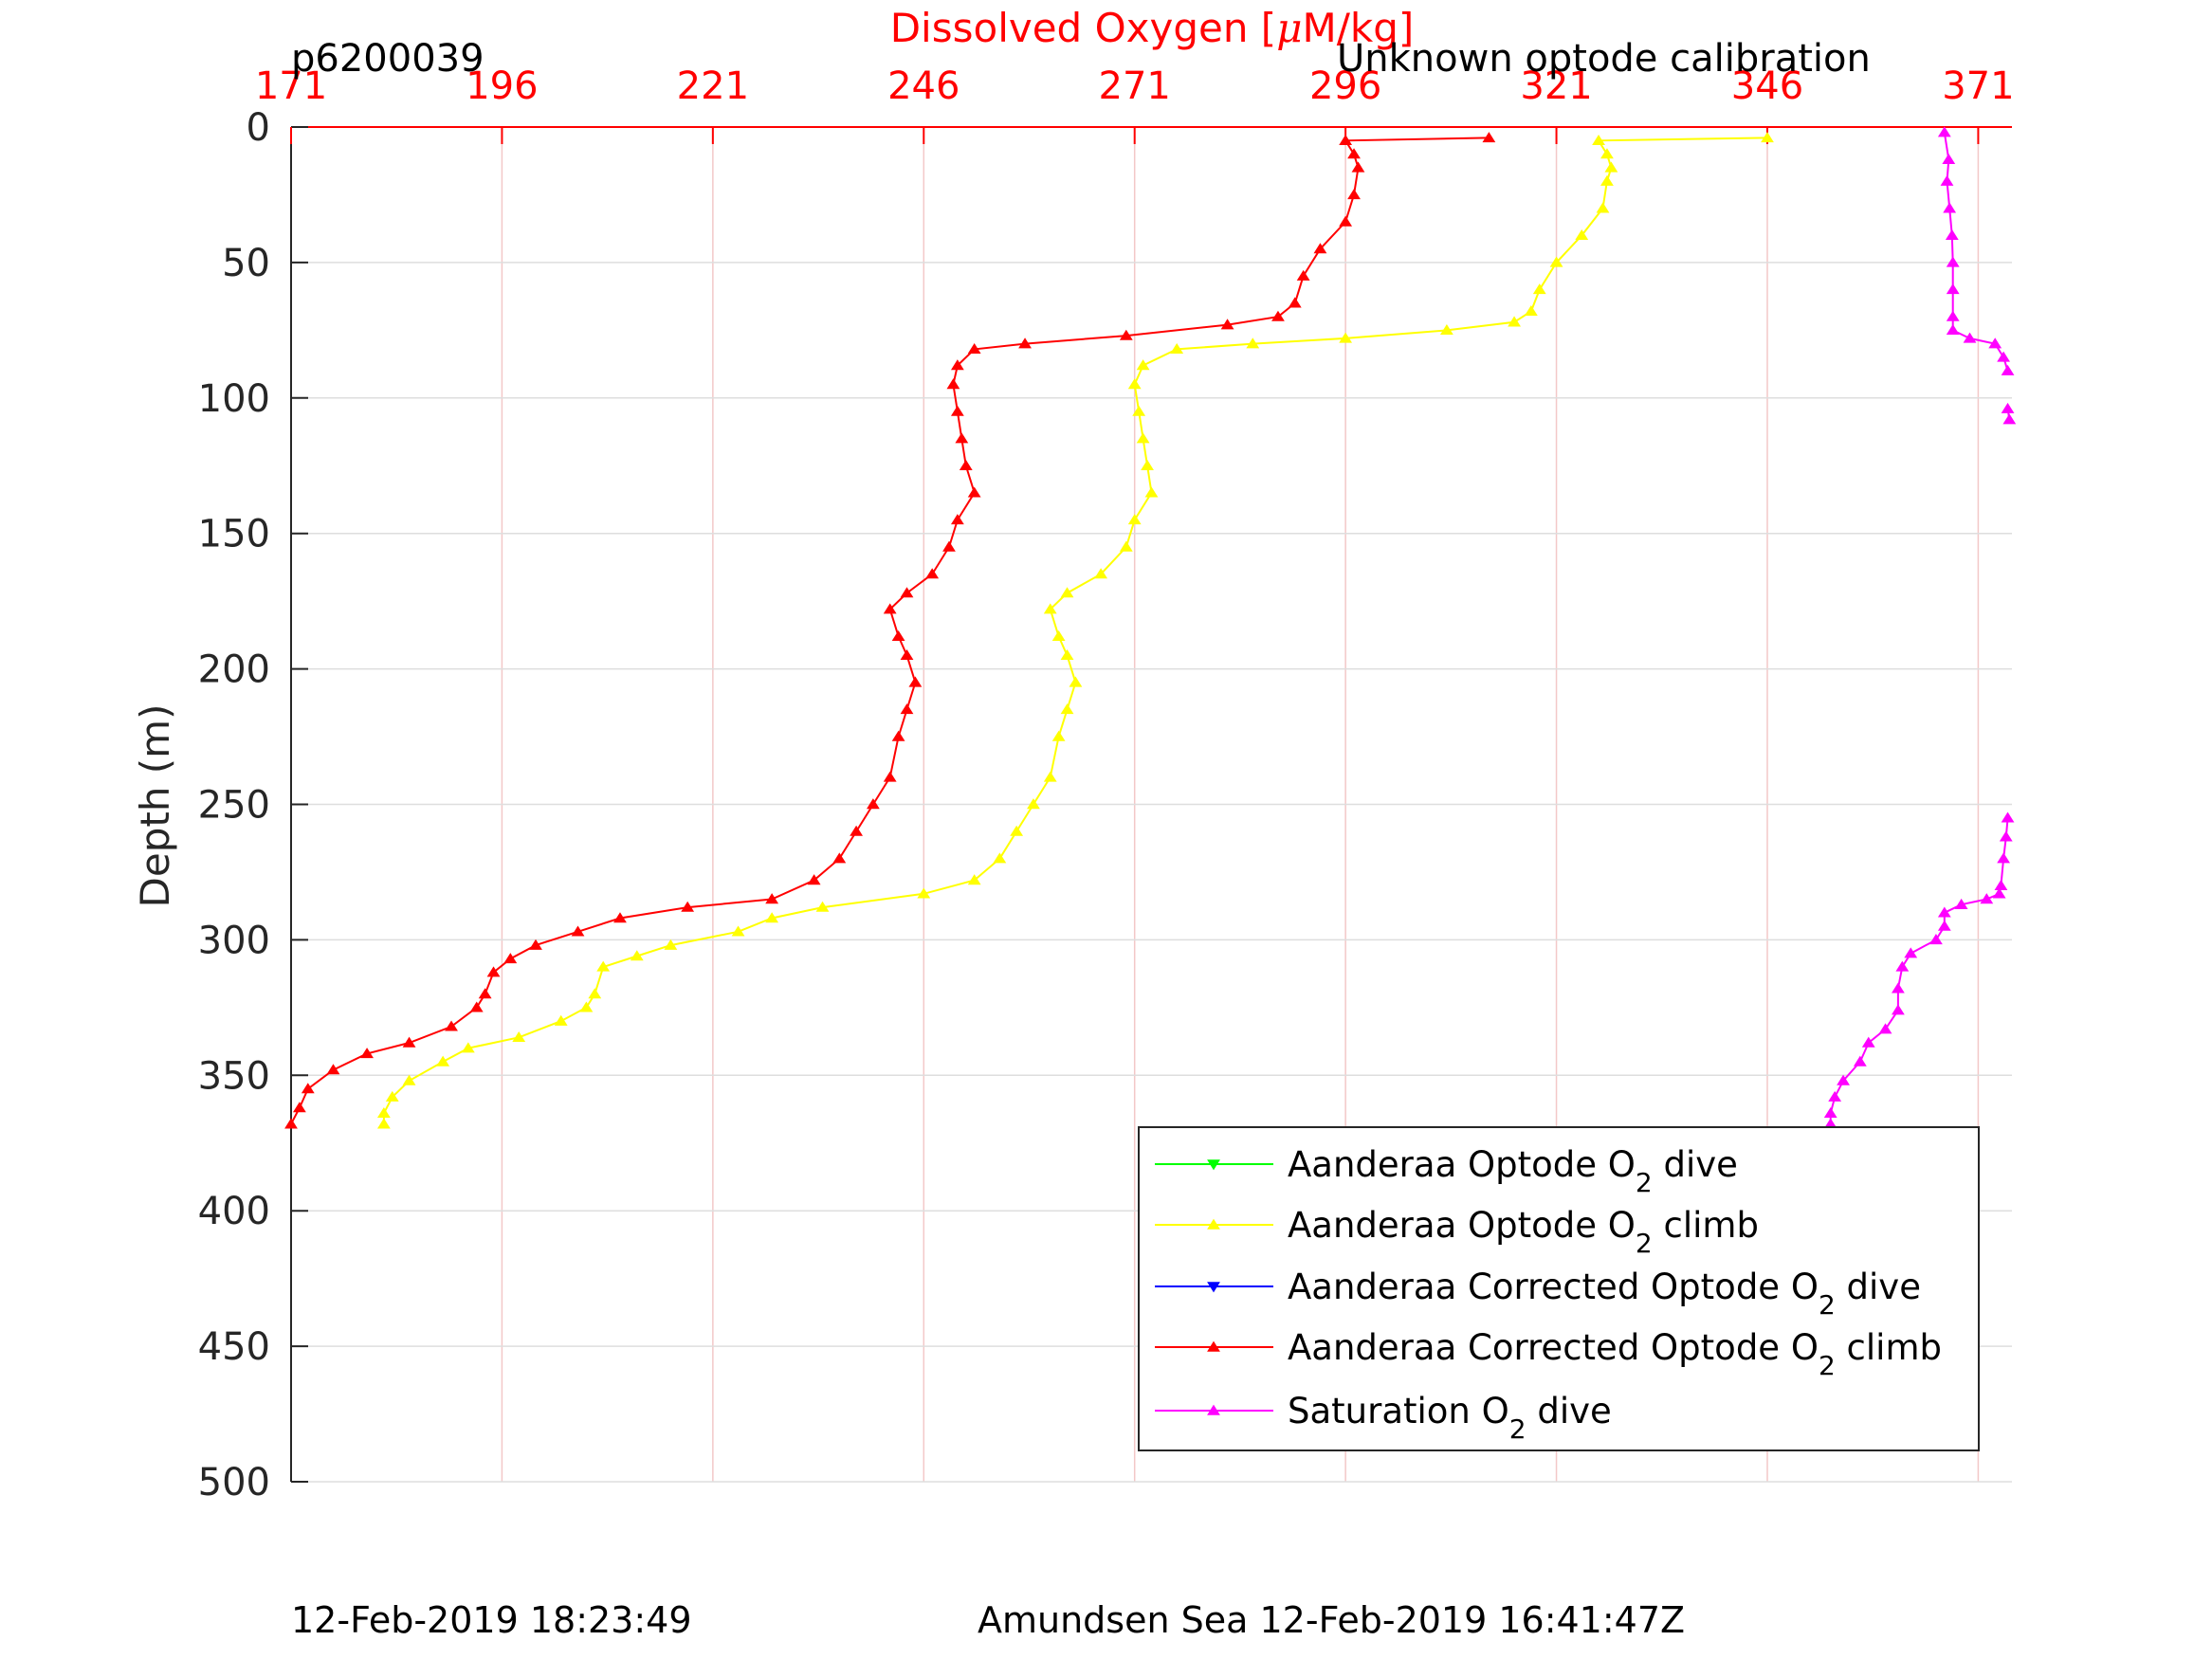 The height and width of the screenshot is (1659, 2212). Describe the element at coordinates (234, 1076) in the screenshot. I see `y-tick-label: 350` at that location.